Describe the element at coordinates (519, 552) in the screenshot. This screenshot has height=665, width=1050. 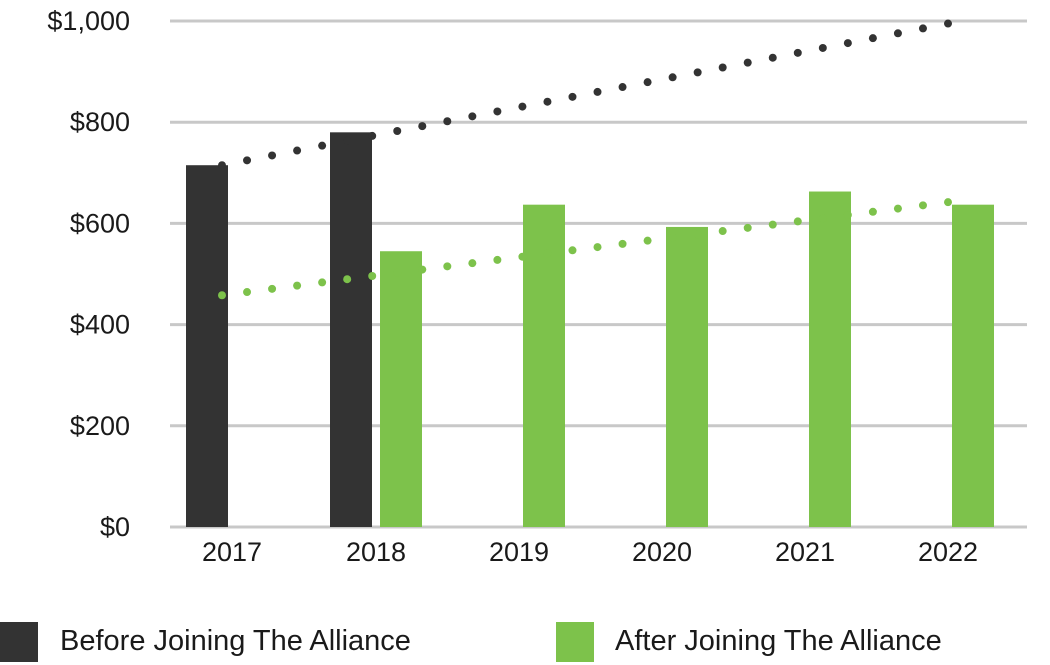
I see `x-tick-label-2019: 2019` at that location.